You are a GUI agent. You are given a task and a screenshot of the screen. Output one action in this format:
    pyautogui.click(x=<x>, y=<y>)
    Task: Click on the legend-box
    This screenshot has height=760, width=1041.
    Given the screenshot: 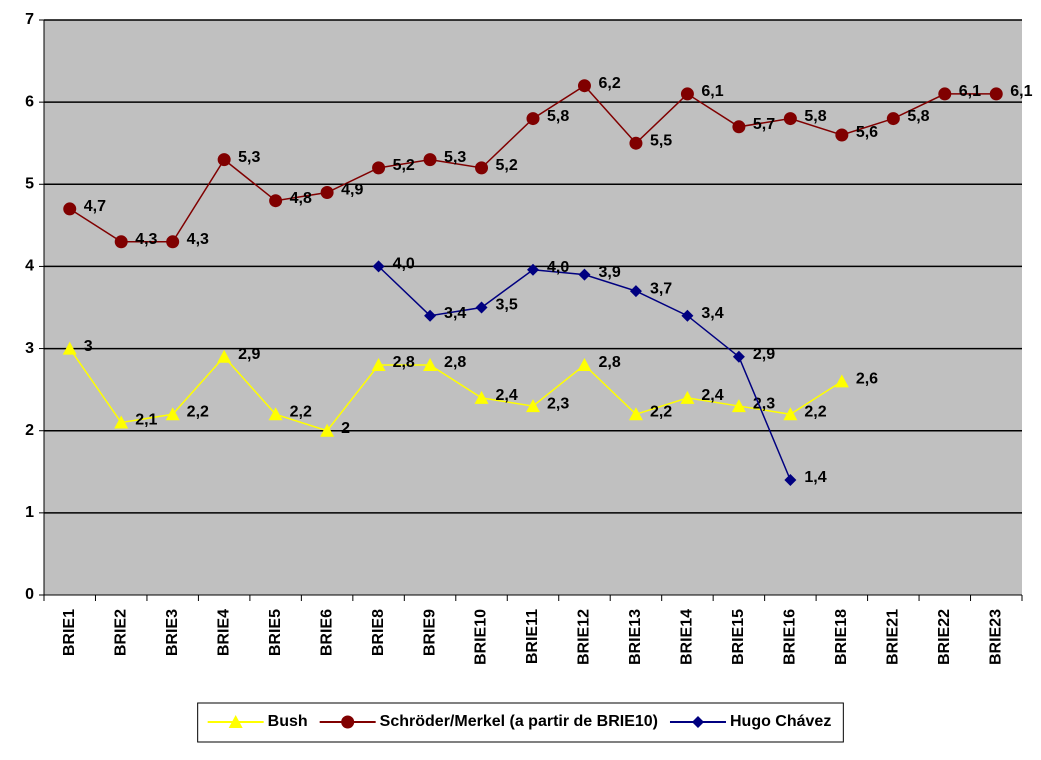 What is the action you would take?
    pyautogui.click(x=520, y=722)
    